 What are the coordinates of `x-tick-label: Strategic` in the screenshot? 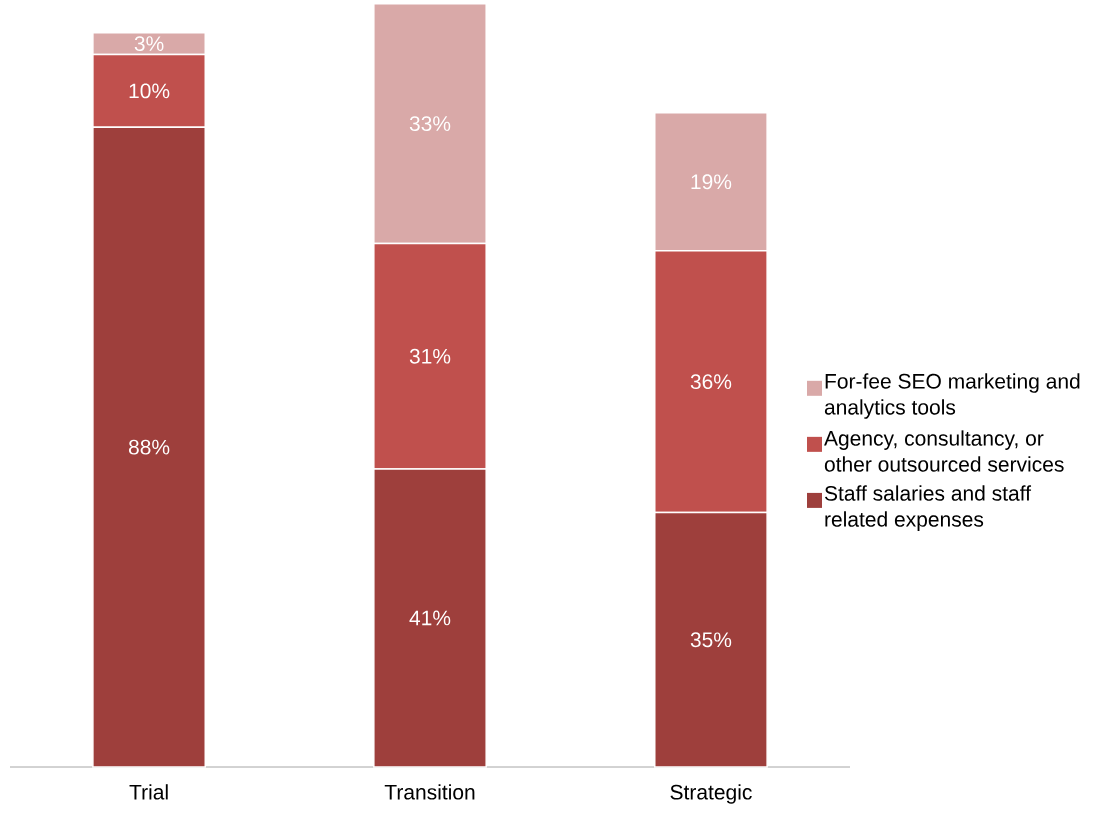 It's located at (711, 794).